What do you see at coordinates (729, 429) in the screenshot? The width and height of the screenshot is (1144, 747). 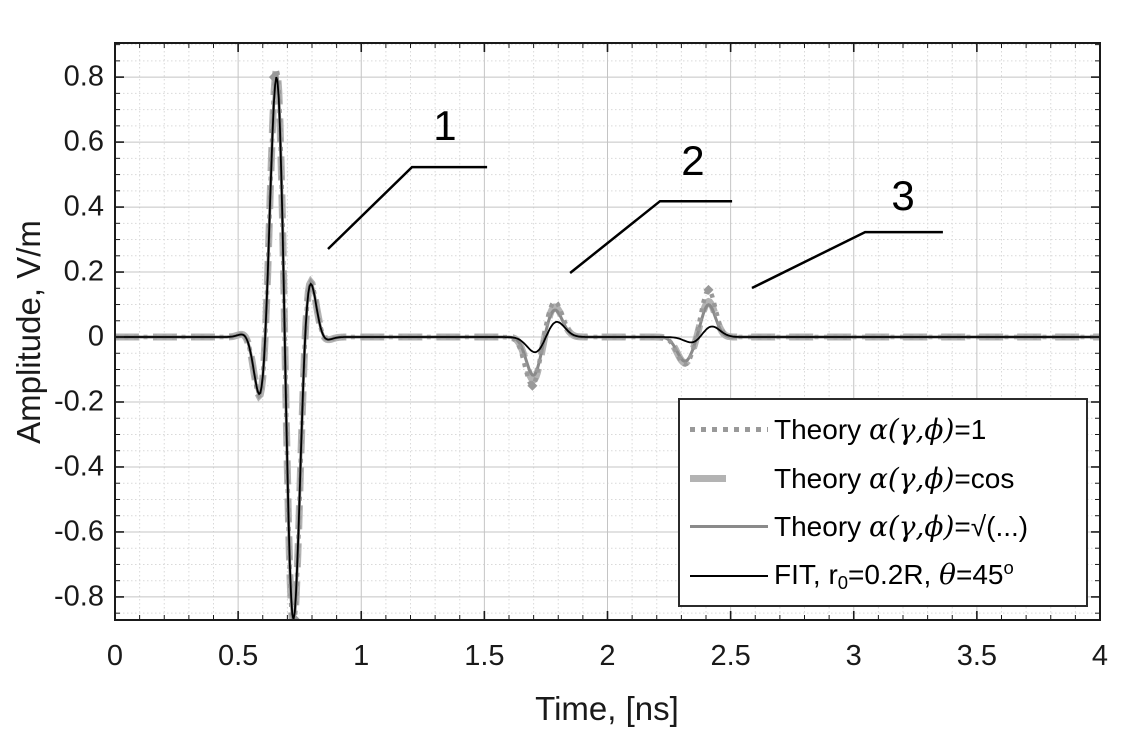 I see `legend-swatch-dotted-line` at bounding box center [729, 429].